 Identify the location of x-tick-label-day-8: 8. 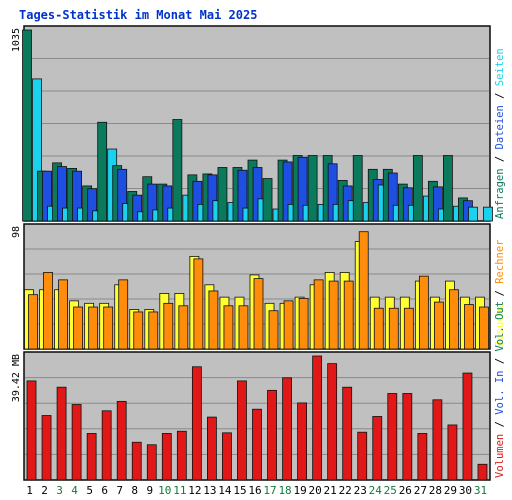
(134, 490).